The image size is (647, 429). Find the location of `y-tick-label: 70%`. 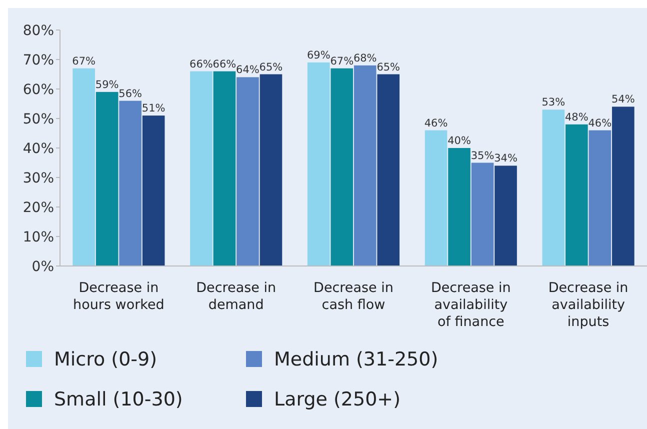

y-tick-label: 70% is located at coordinates (38, 60).